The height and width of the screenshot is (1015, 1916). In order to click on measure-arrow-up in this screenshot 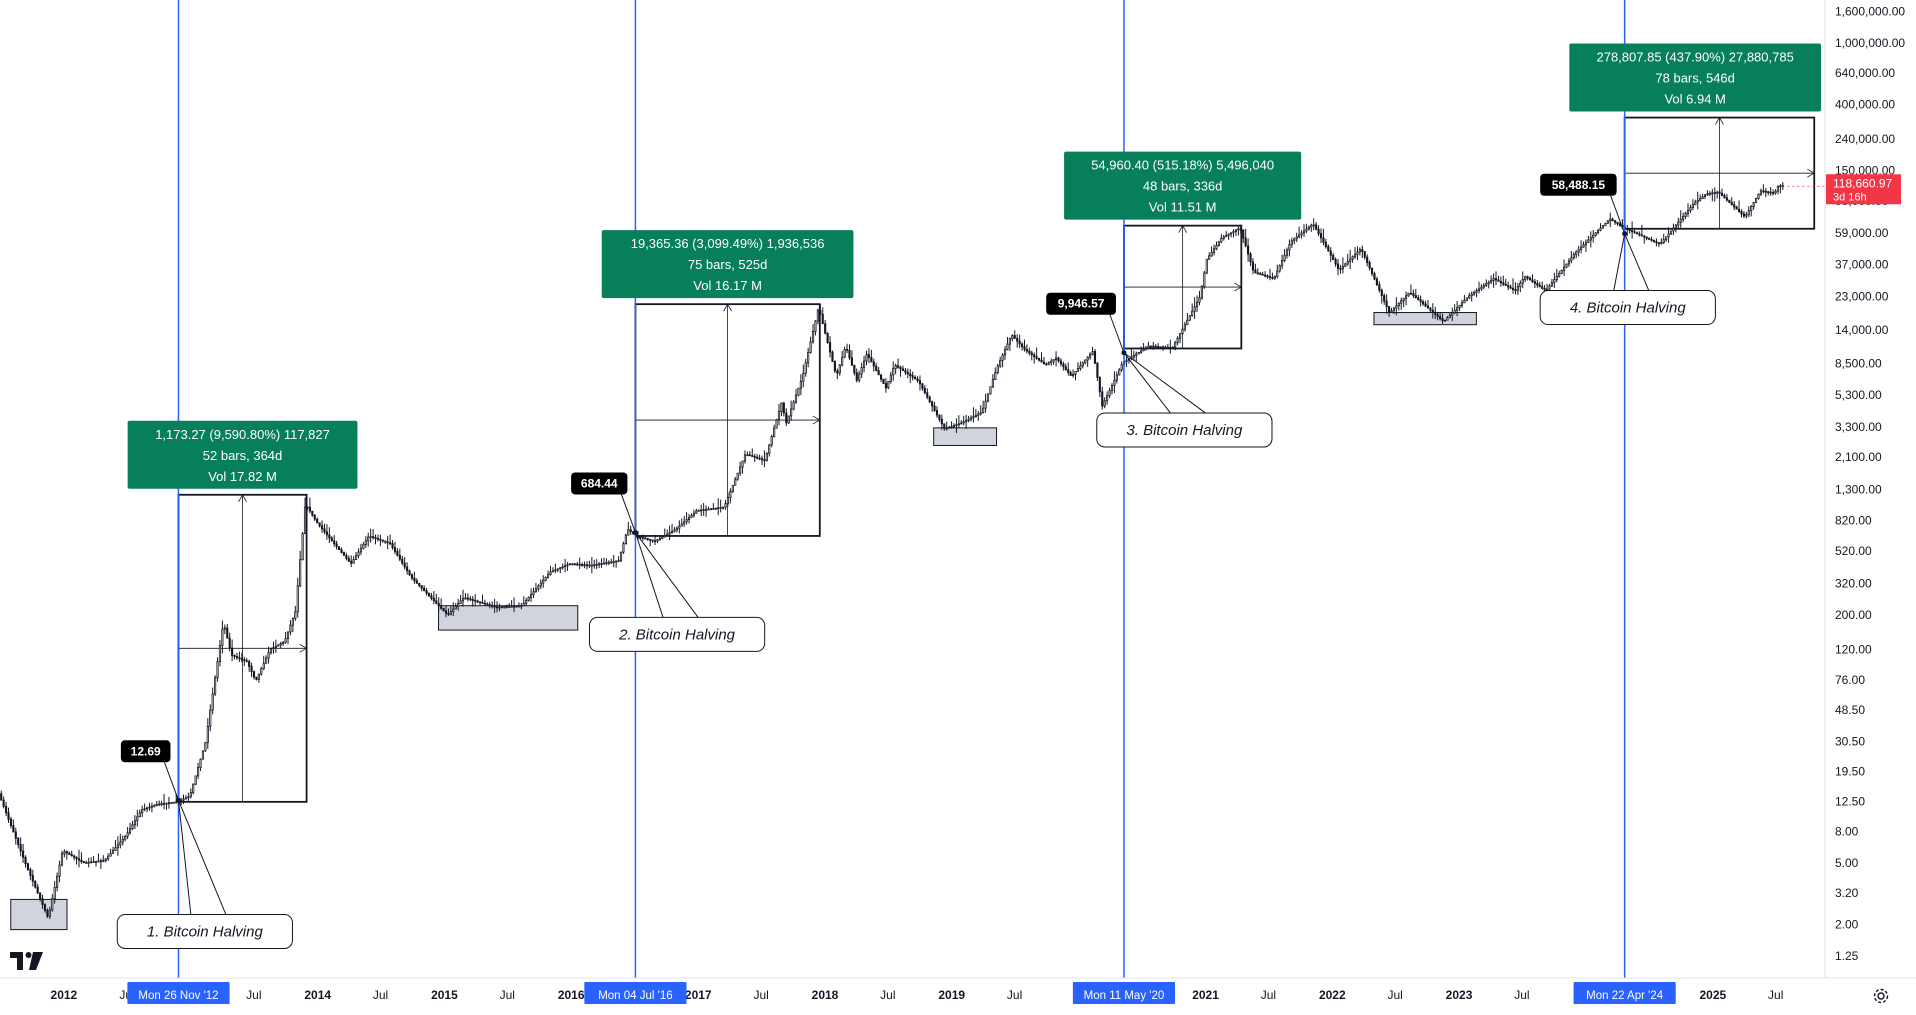, I will do `click(1182, 228)`.